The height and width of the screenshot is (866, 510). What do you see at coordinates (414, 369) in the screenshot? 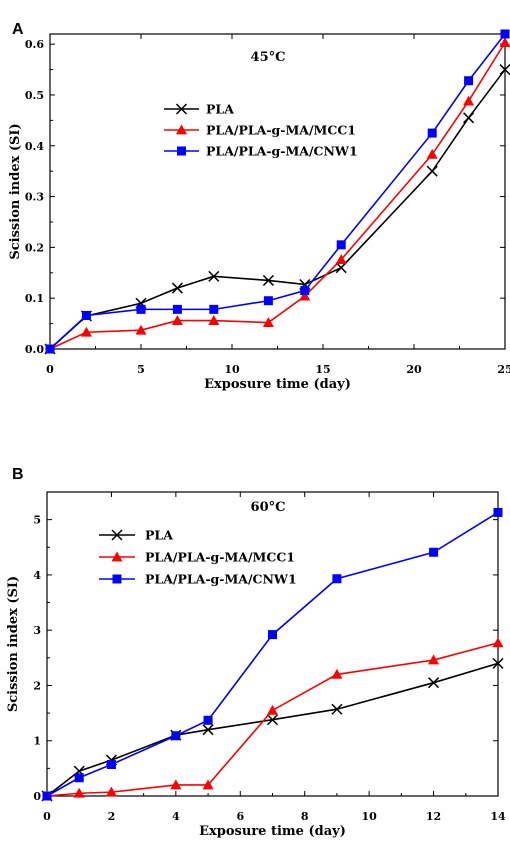
I see `x-tick-label: 20` at bounding box center [414, 369].